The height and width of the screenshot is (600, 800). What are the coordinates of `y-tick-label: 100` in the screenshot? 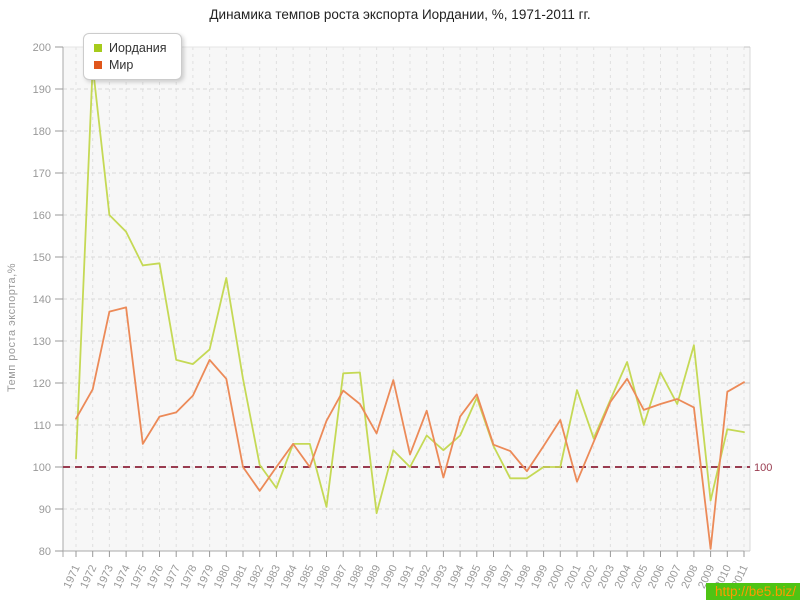 It's located at (42, 468).